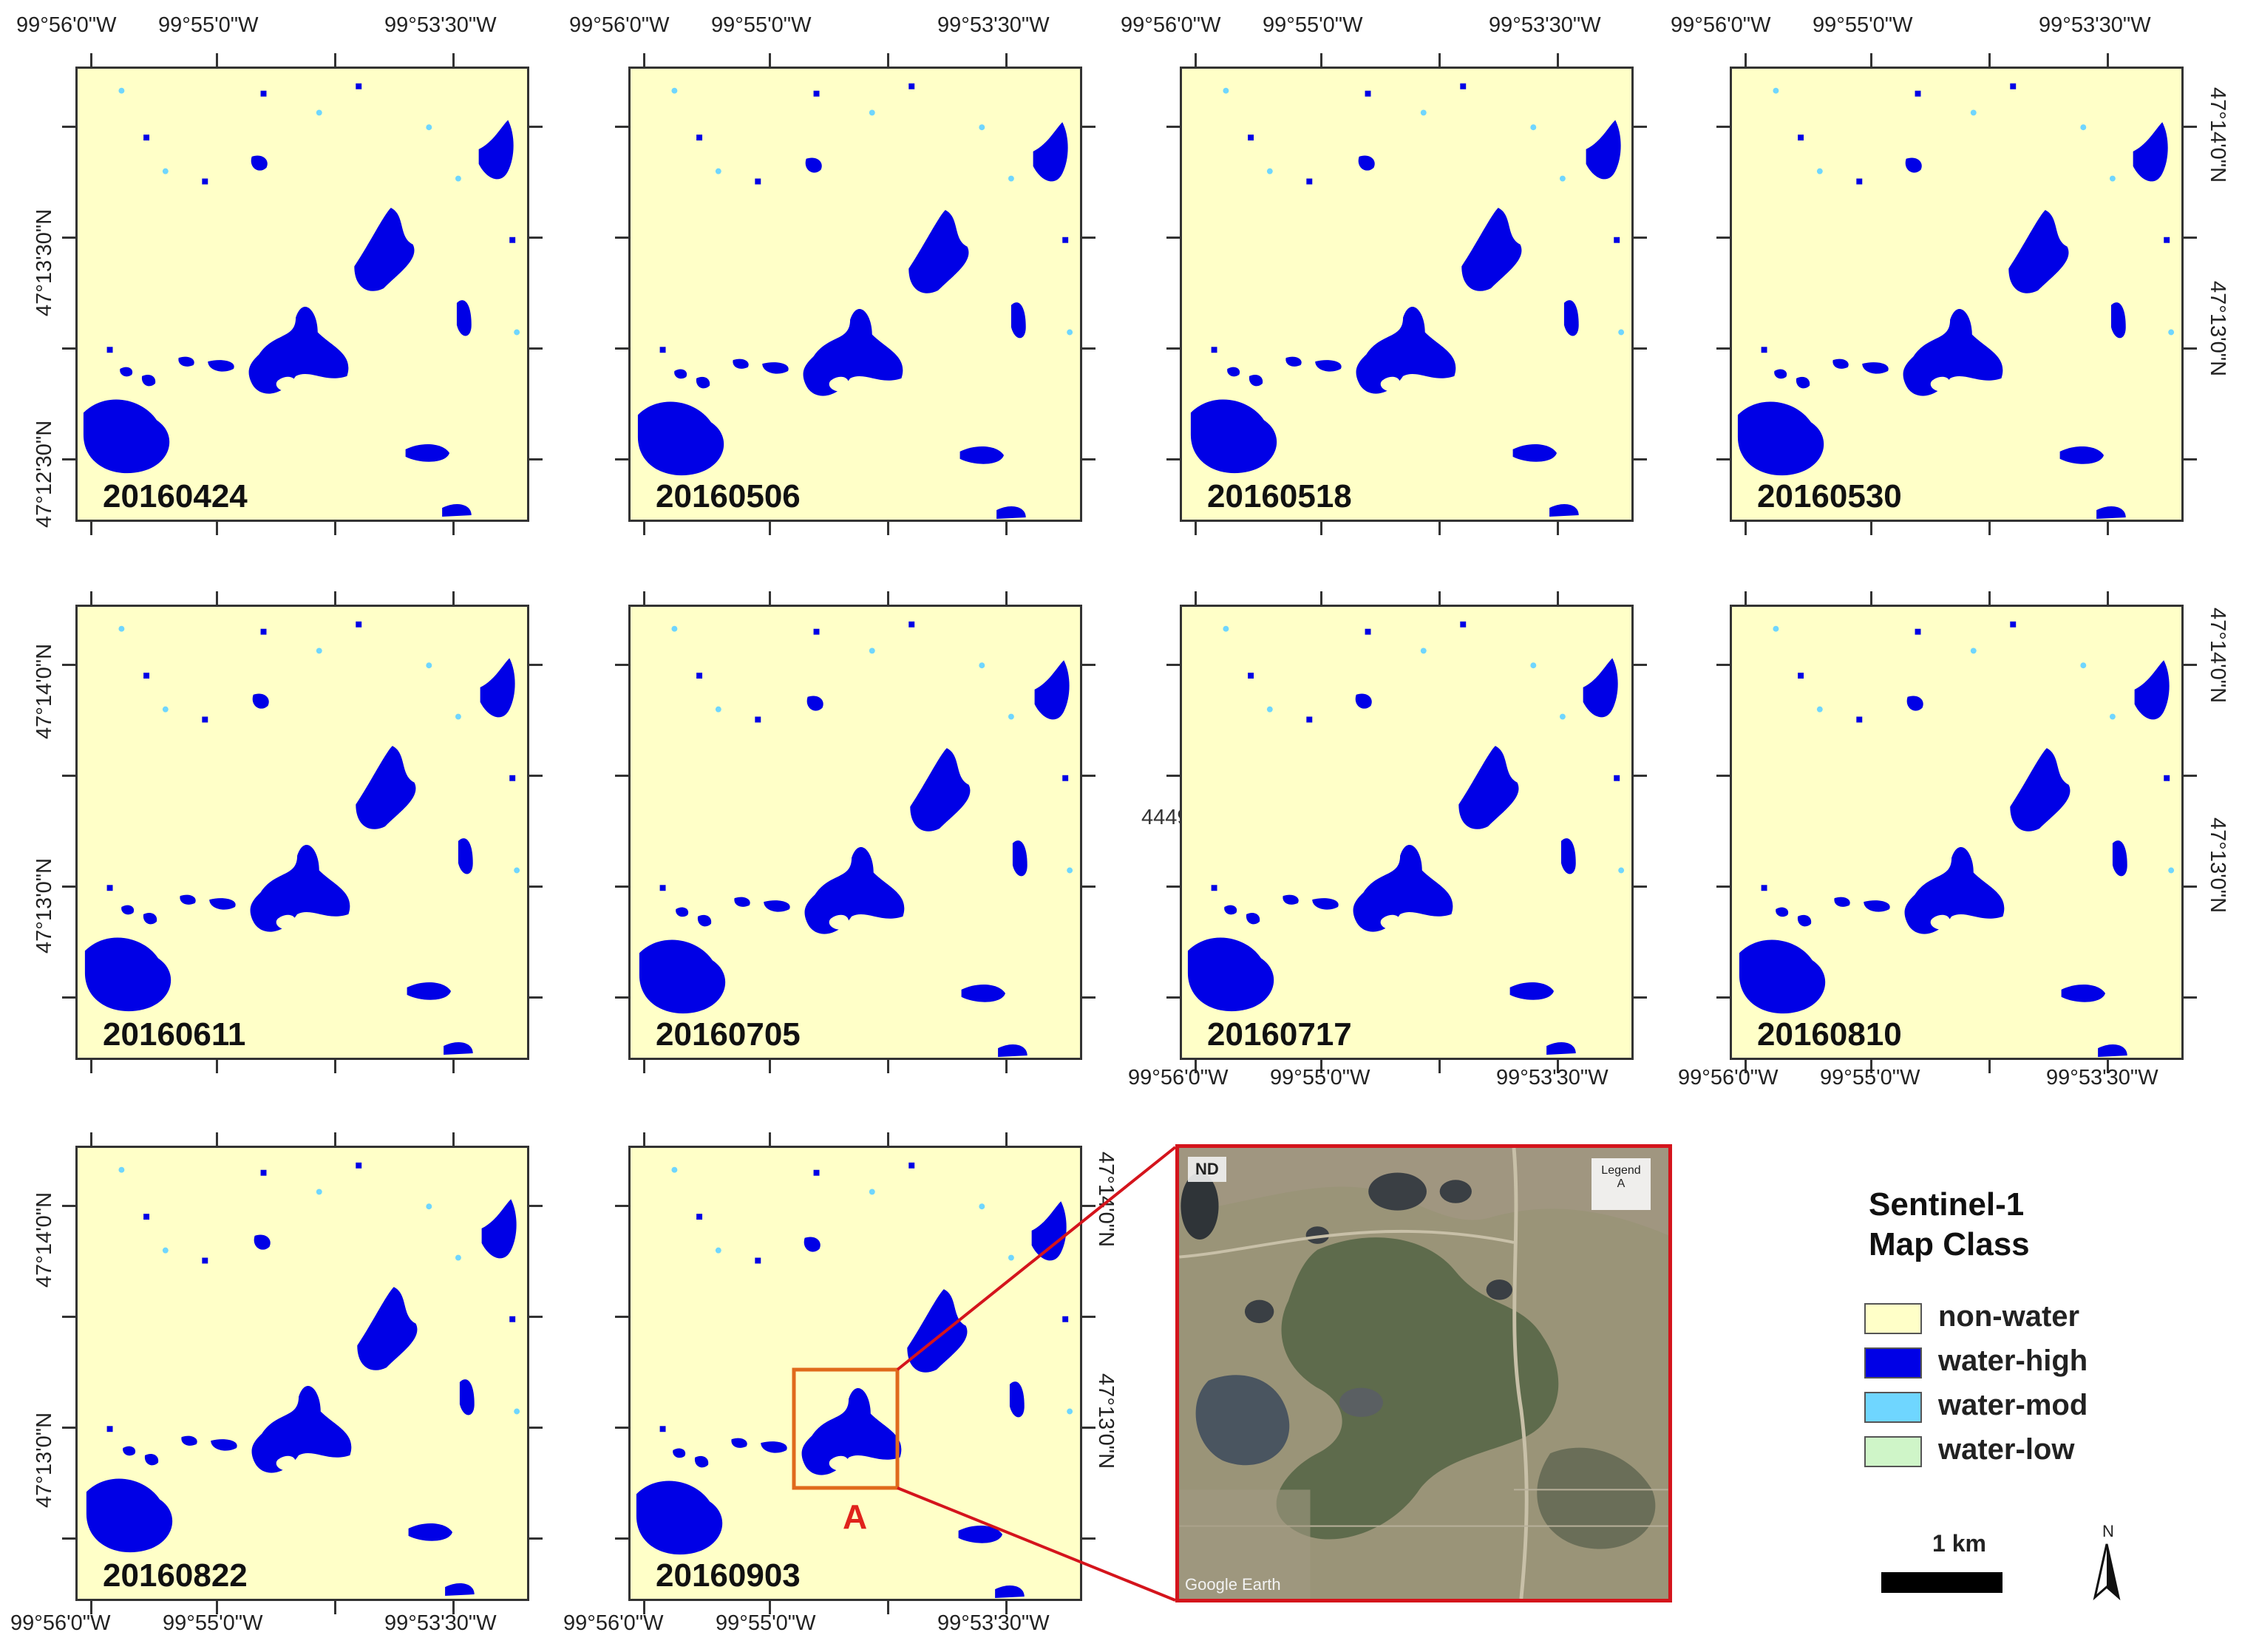 The width and height of the screenshot is (2242, 1652). Describe the element at coordinates (1947, 1204) in the screenshot. I see `legend-title-line1: Sentinel-1` at that location.